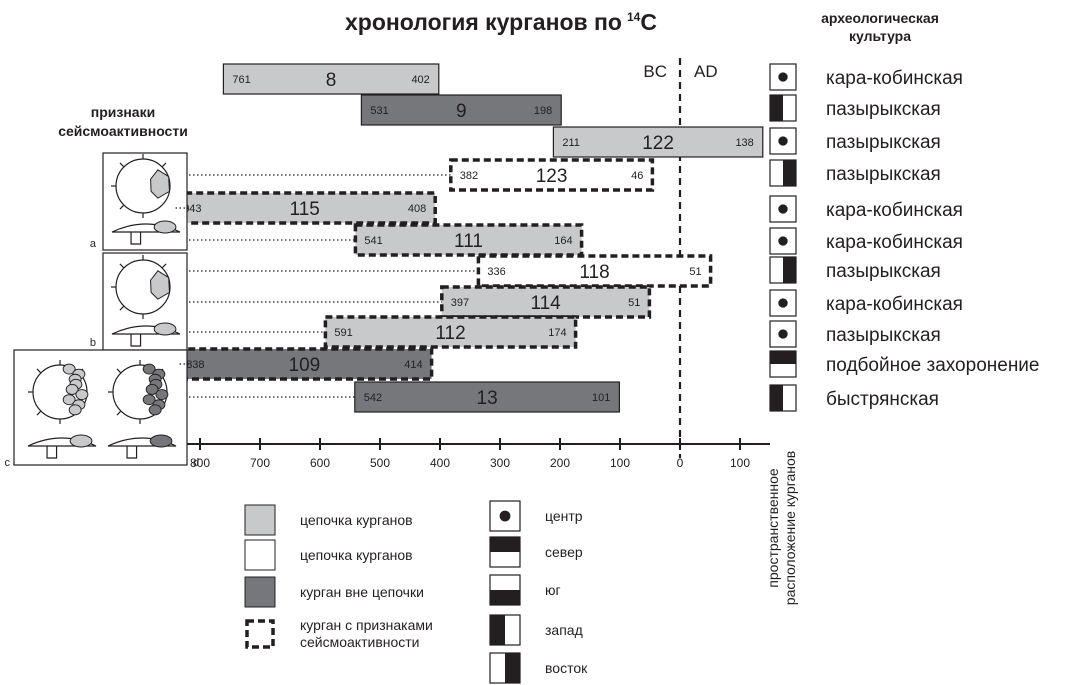  Describe the element at coordinates (366, 625) in the screenshot. I see `legend-fill-label-3-0: курган с признаками` at that location.